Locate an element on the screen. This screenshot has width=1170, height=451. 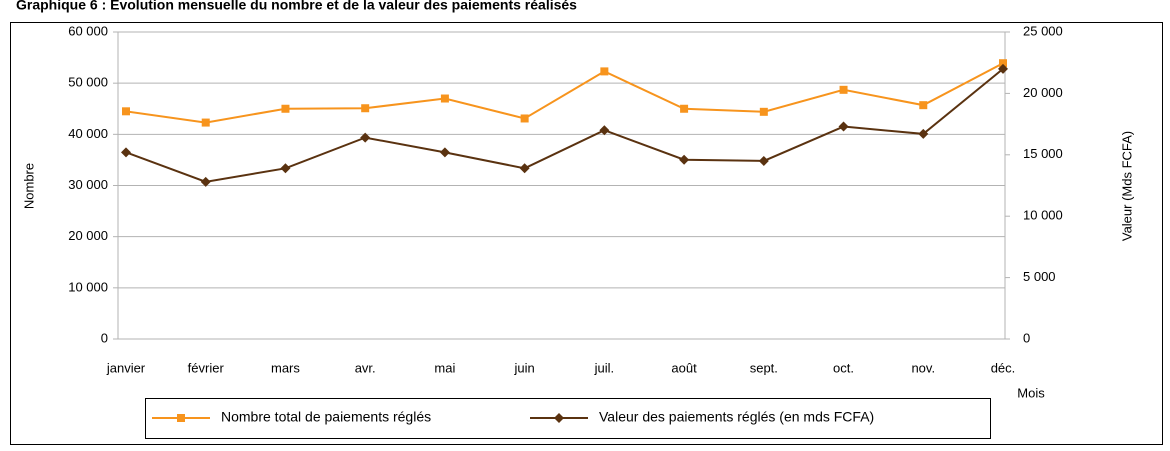
y2-tick-label: 0 is located at coordinates (1026, 337).